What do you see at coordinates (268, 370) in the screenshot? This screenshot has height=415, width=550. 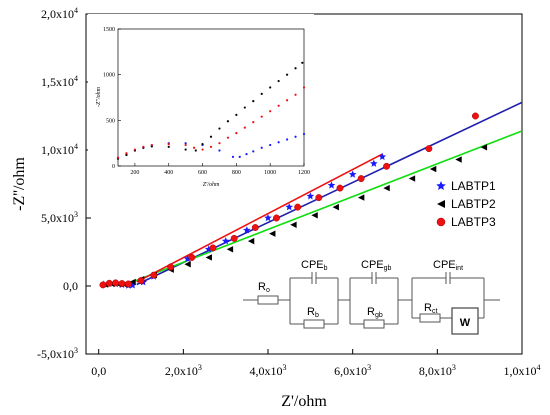 I see `x-tick-label: 4,0x10³` at bounding box center [268, 370].